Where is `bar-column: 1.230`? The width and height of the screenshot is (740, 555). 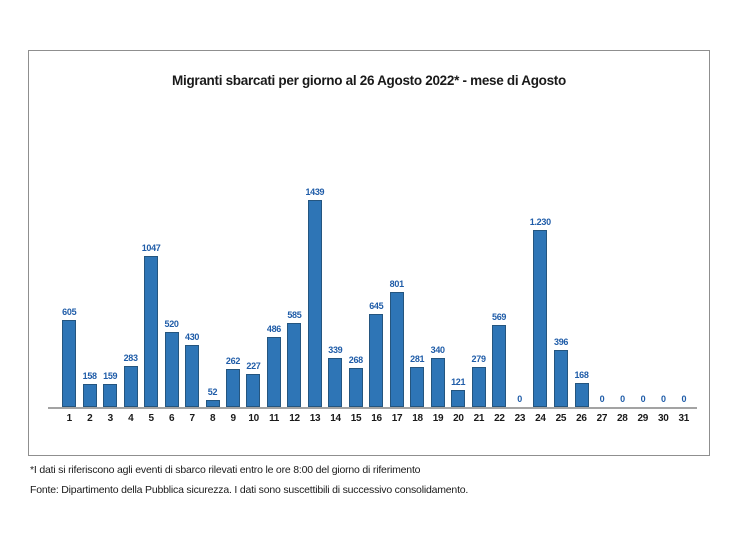 bar-column: 1.230 is located at coordinates (540, 312).